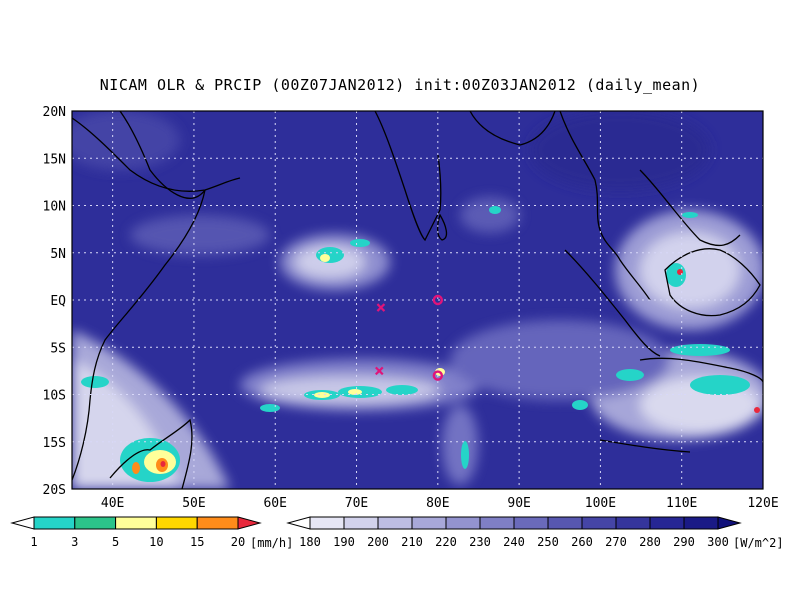 The height and width of the screenshot is (600, 800). What do you see at coordinates (480, 542) in the screenshot?
I see `colorbar-label: 230` at bounding box center [480, 542].